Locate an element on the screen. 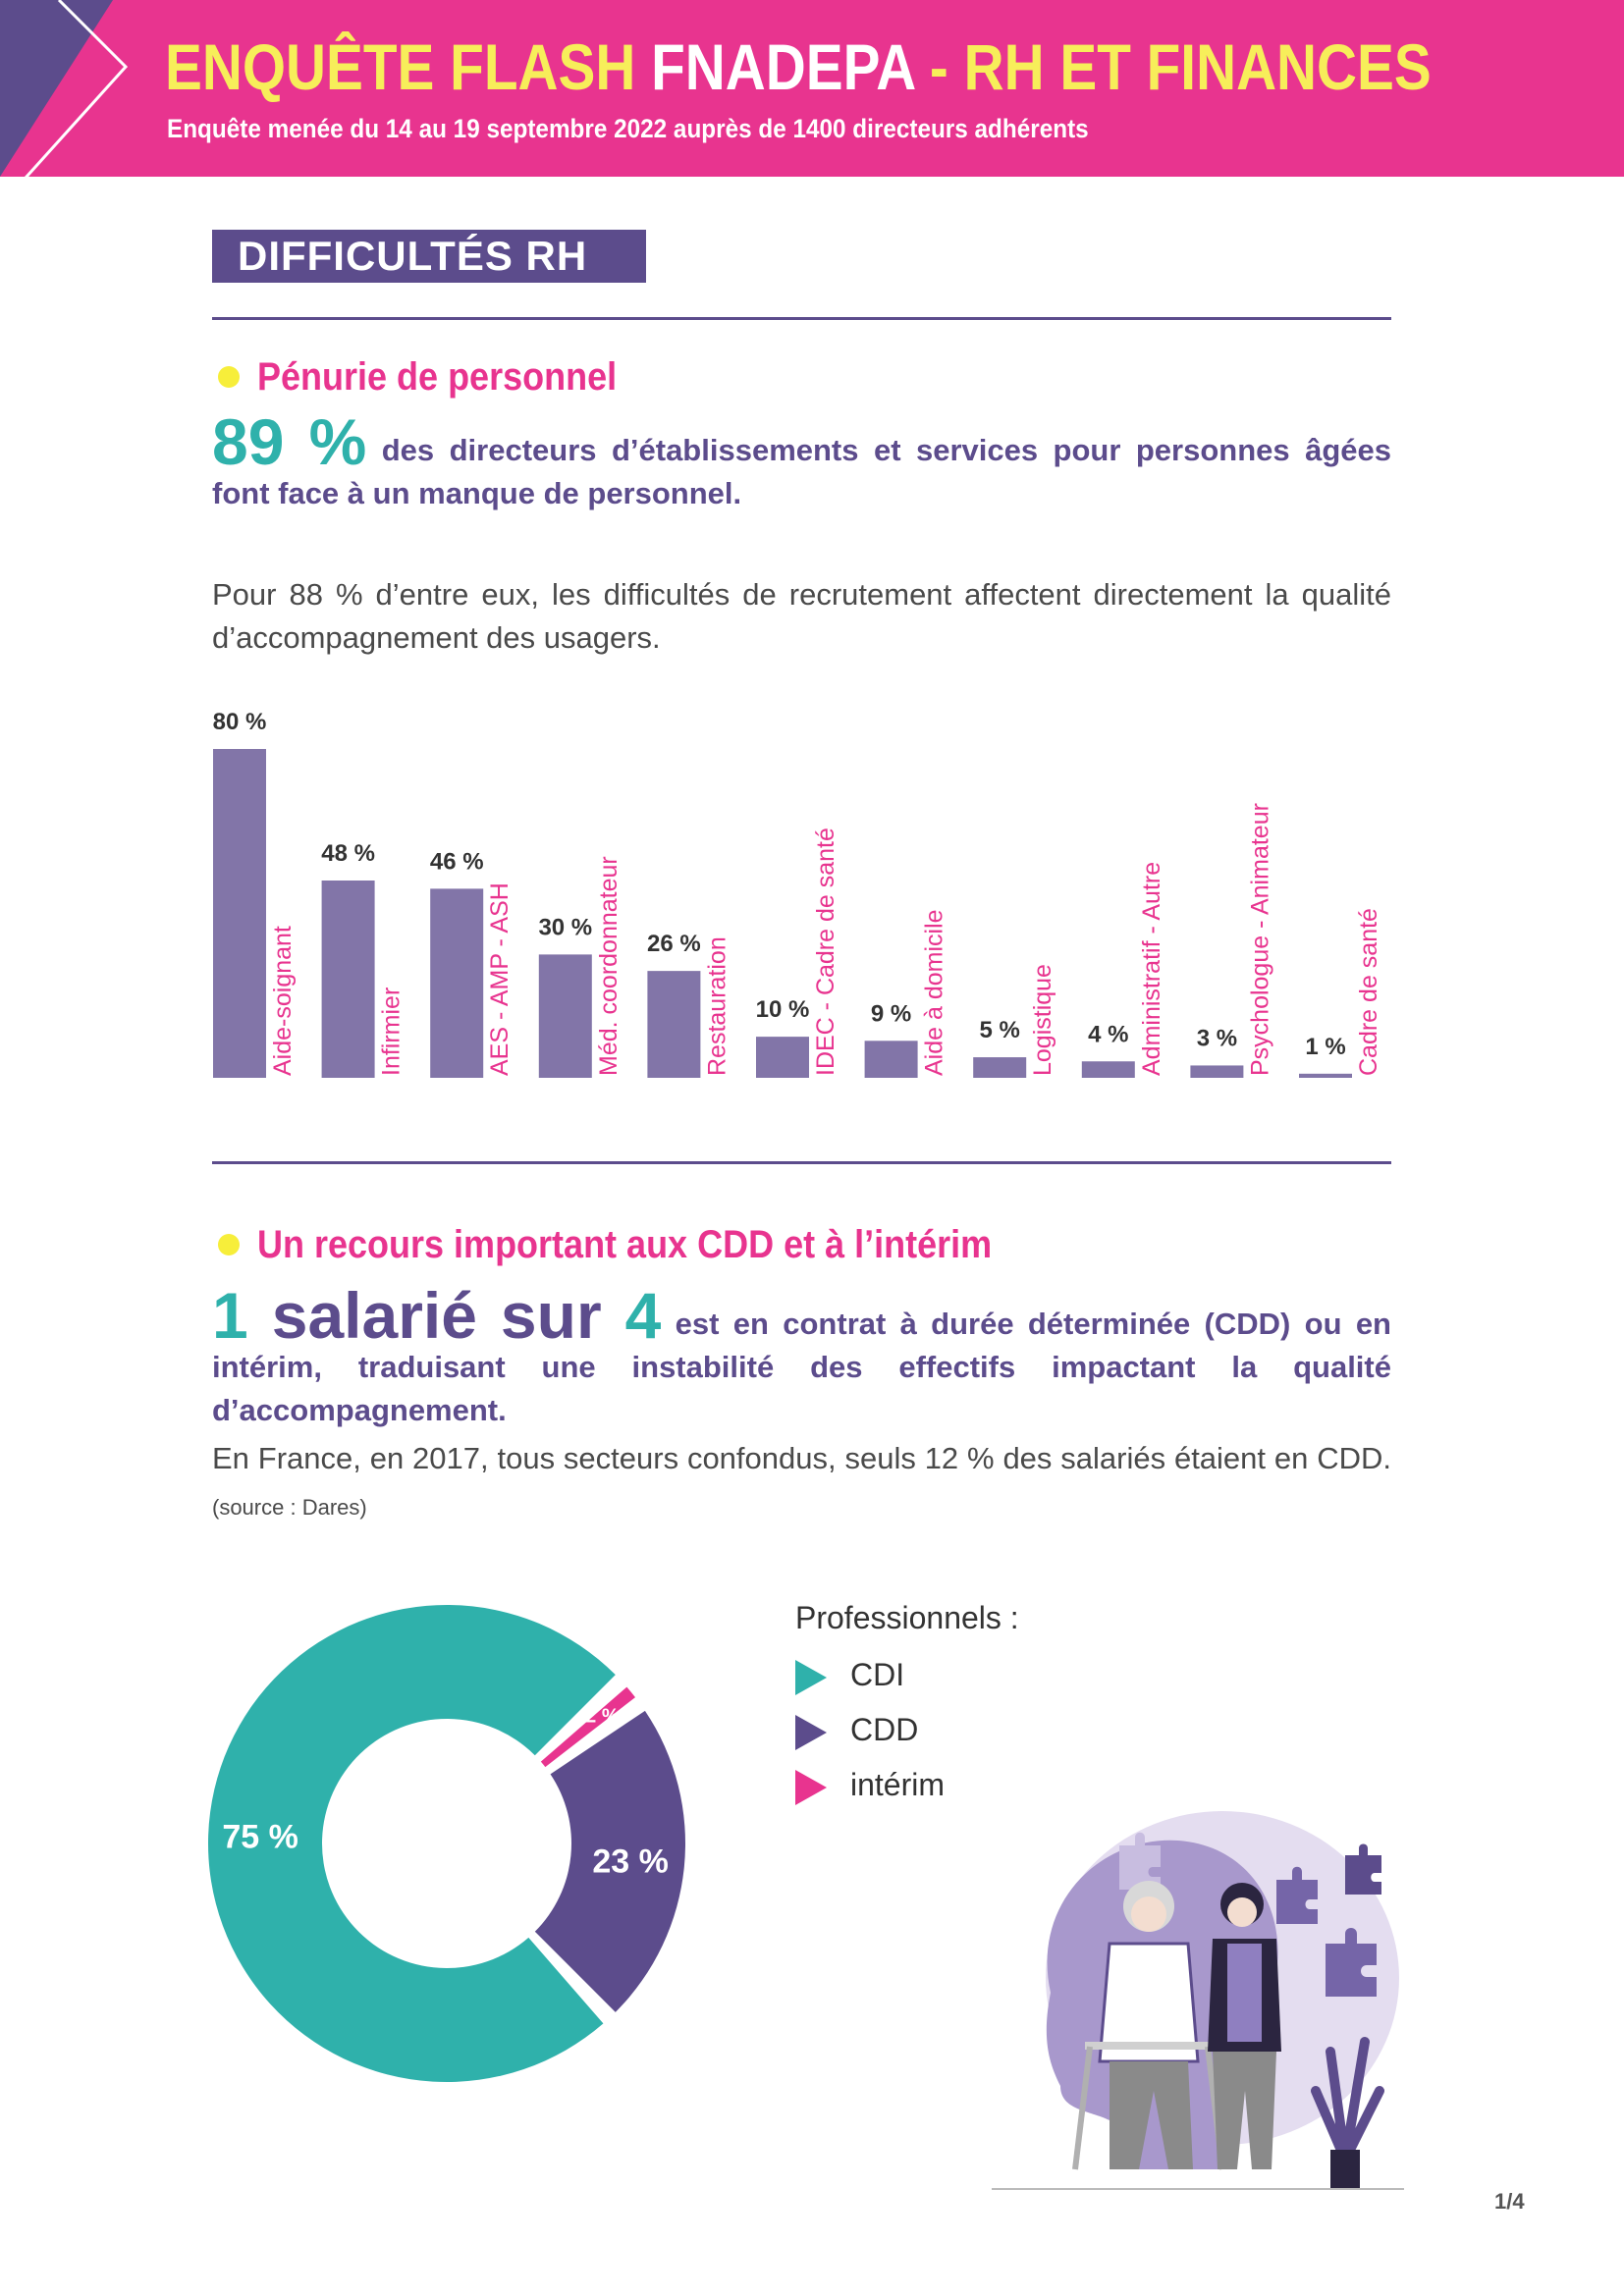 Image resolution: width=1624 pixels, height=2296 pixels. bar-category-label: Aide-soignant is located at coordinates (283, 1001).